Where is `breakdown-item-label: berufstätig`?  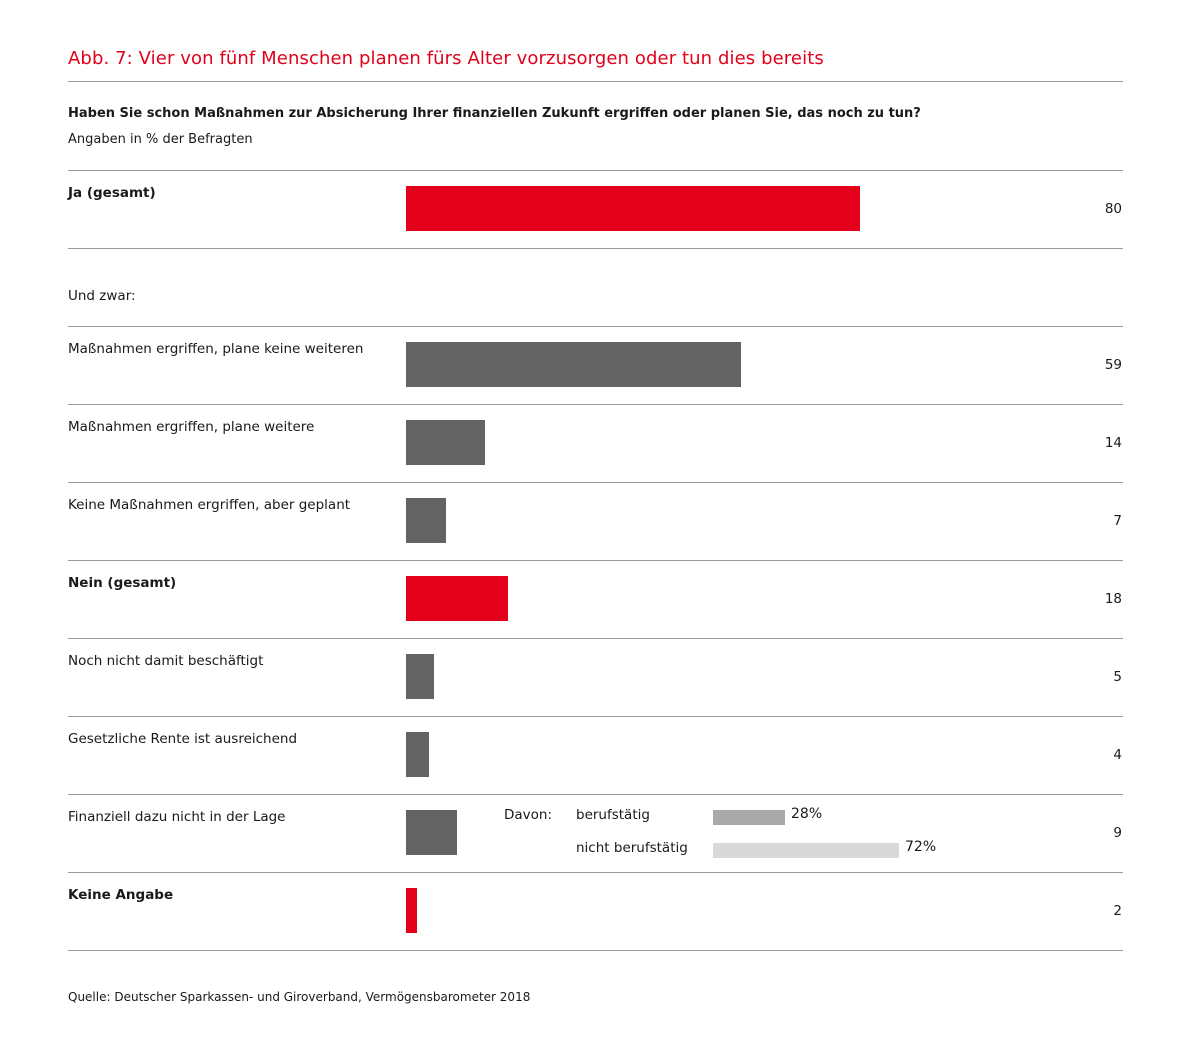 breakdown-item-label: berufstätig is located at coordinates (613, 815).